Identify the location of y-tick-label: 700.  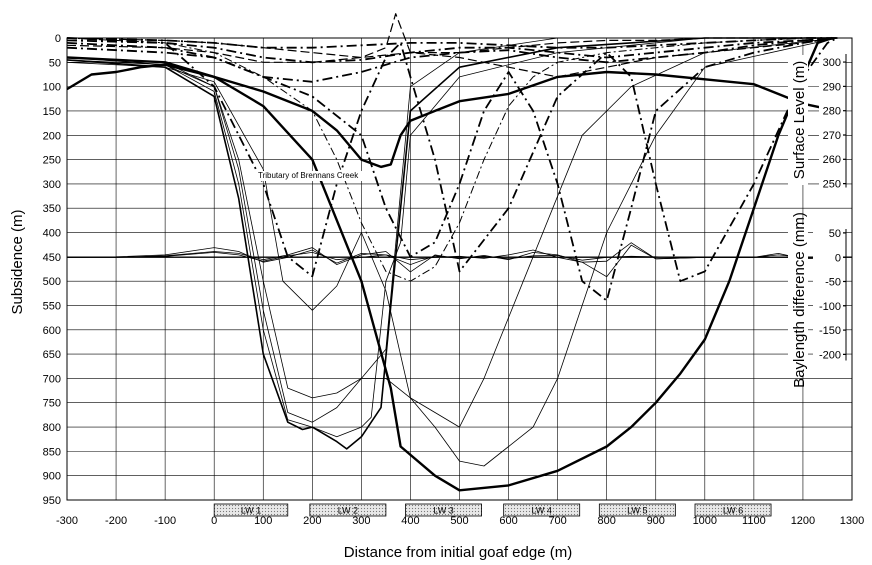
(52, 379).